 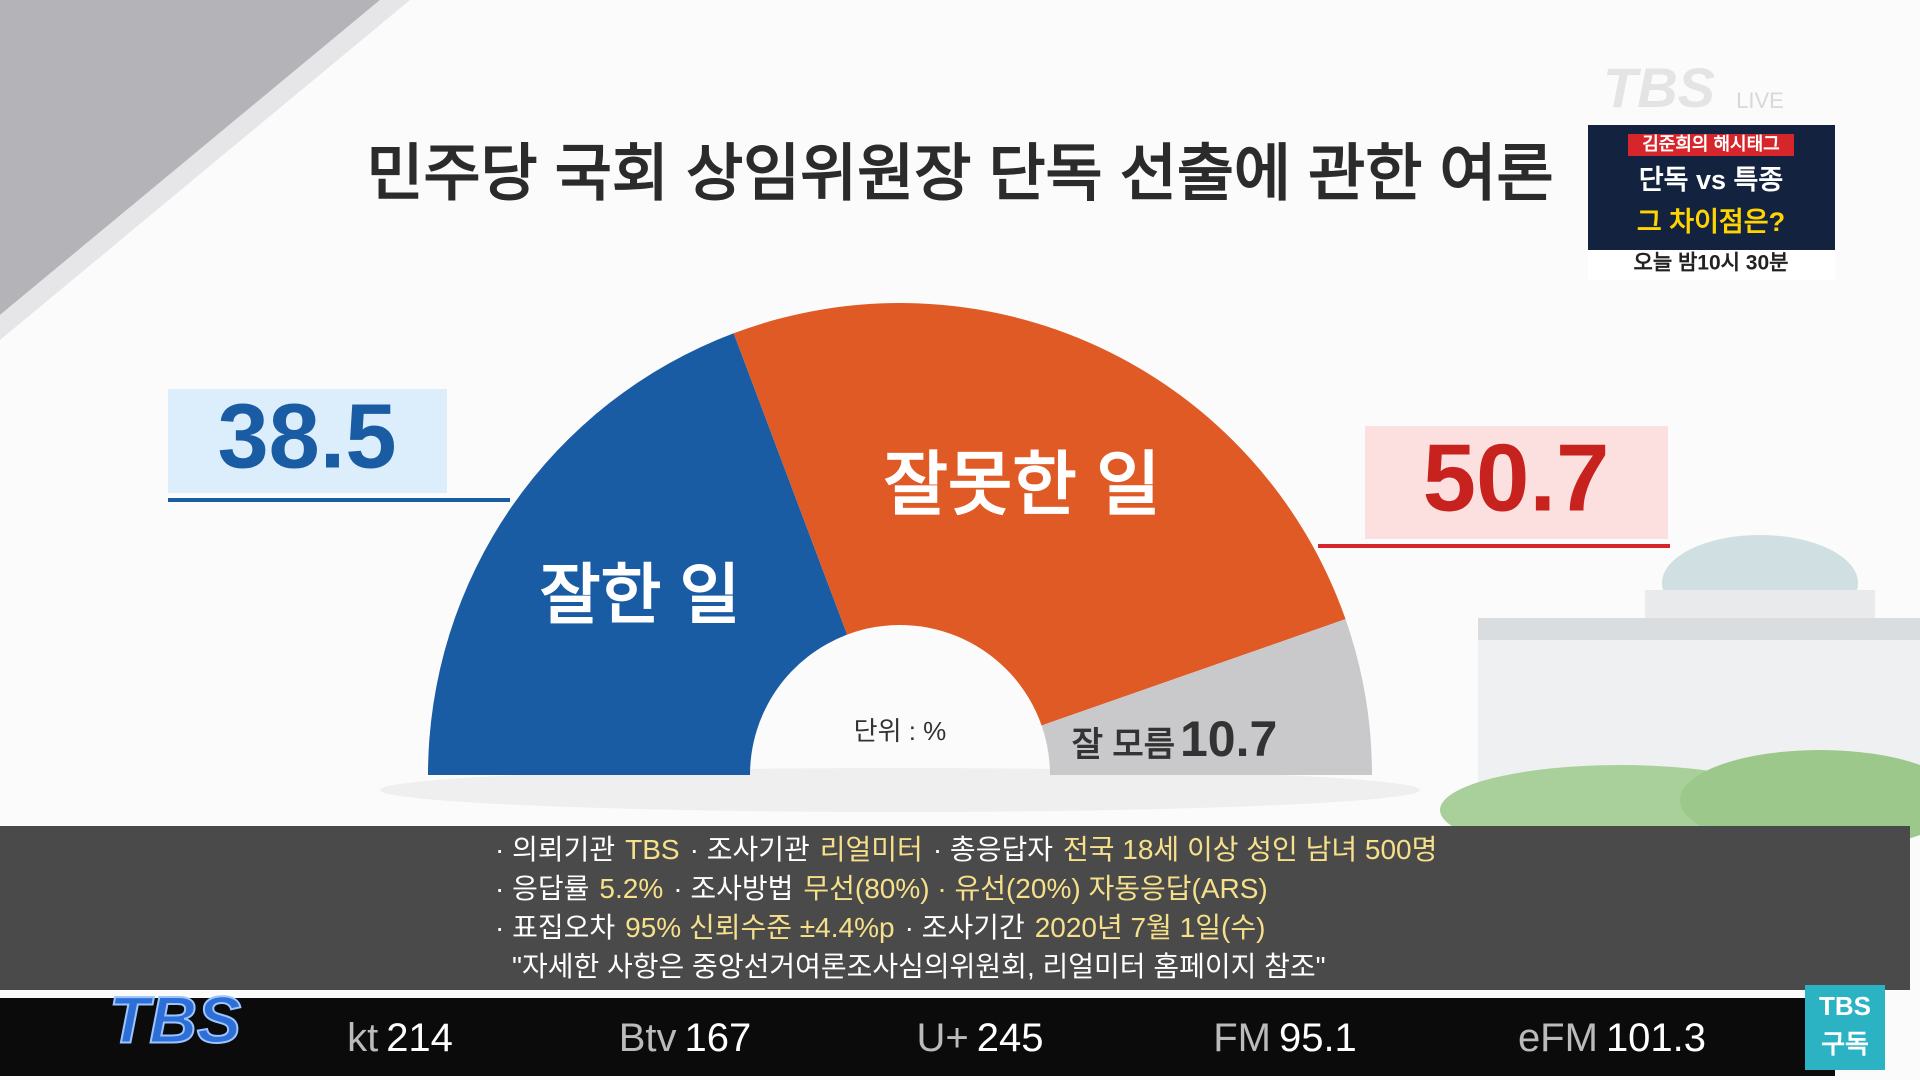 What do you see at coordinates (993, 849) in the screenshot?
I see `survey-text: · 총응답자` at bounding box center [993, 849].